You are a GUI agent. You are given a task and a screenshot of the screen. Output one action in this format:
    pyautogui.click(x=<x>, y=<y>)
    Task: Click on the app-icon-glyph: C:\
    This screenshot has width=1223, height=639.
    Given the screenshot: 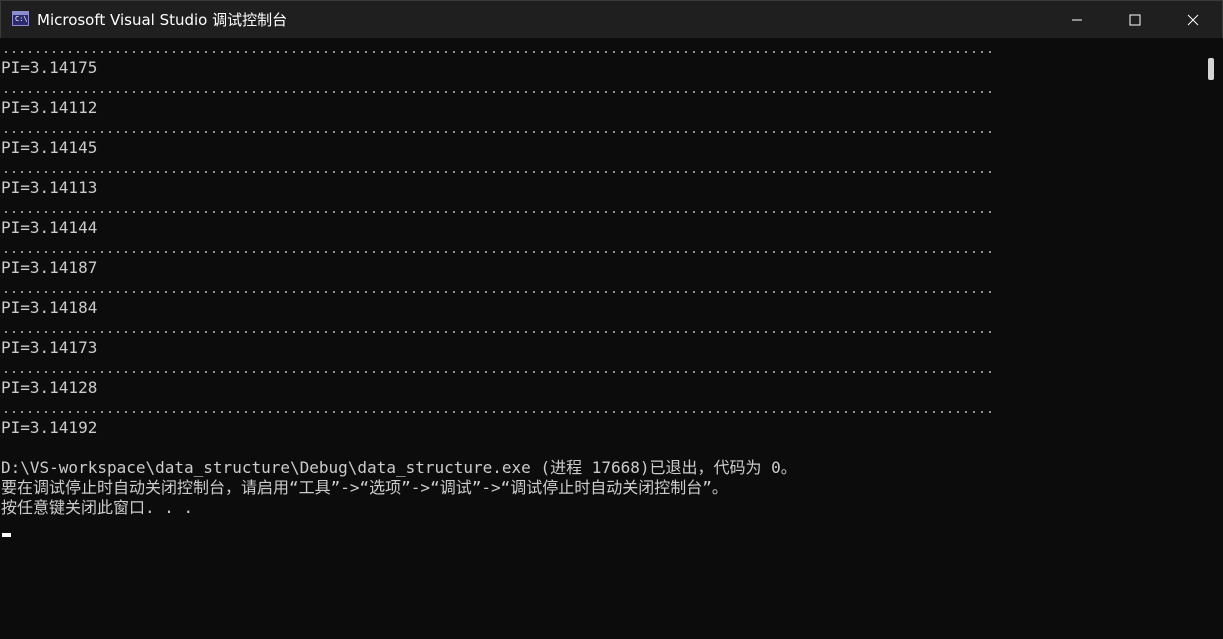 What is the action you would take?
    pyautogui.click(x=21, y=19)
    